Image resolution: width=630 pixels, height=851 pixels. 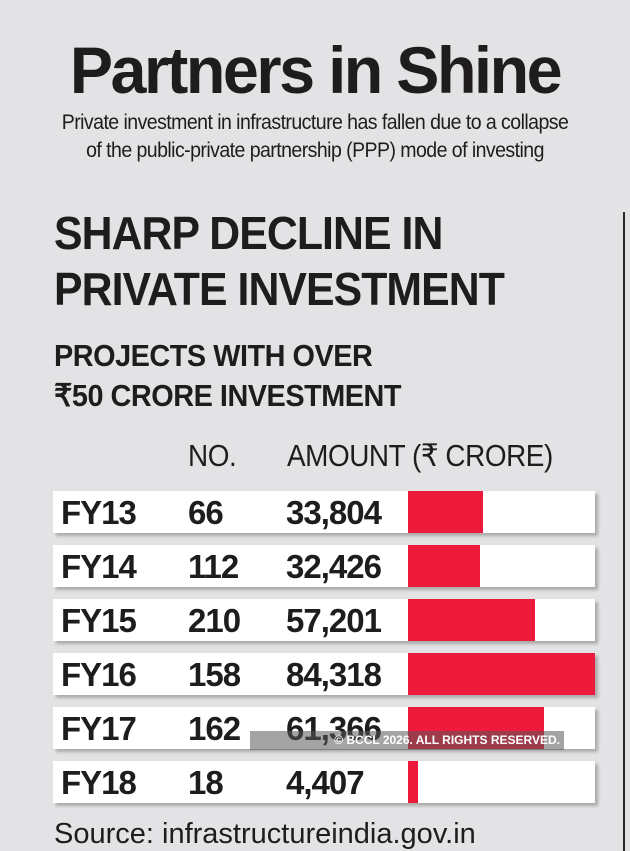 I want to click on subhead-line-2: ₹50 CRORE INVESTMENT, so click(x=228, y=395).